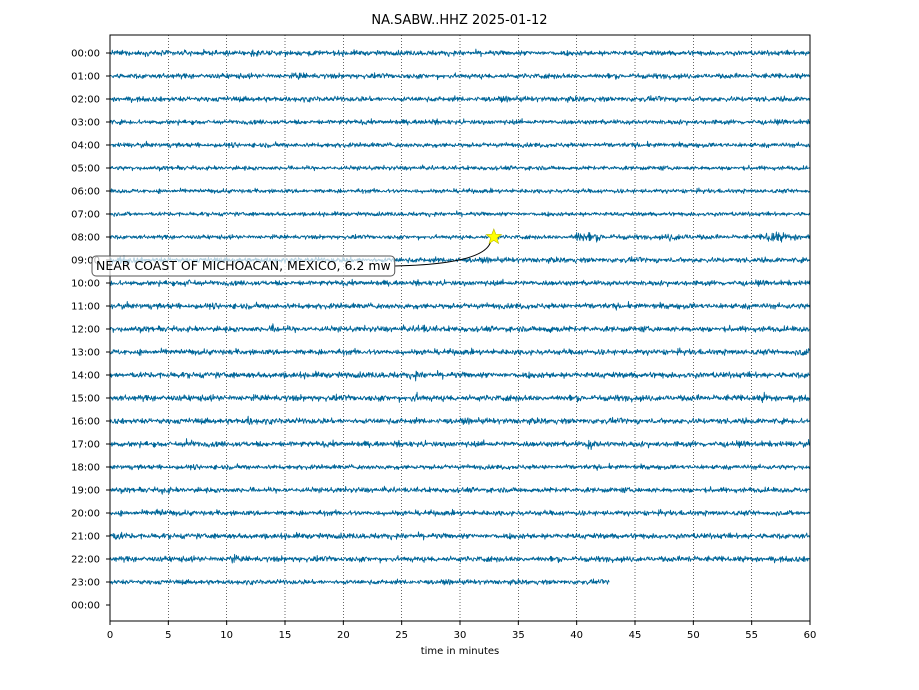 The image size is (919, 690). Describe the element at coordinates (443, 253) in the screenshot. I see `annotation-connector` at that location.